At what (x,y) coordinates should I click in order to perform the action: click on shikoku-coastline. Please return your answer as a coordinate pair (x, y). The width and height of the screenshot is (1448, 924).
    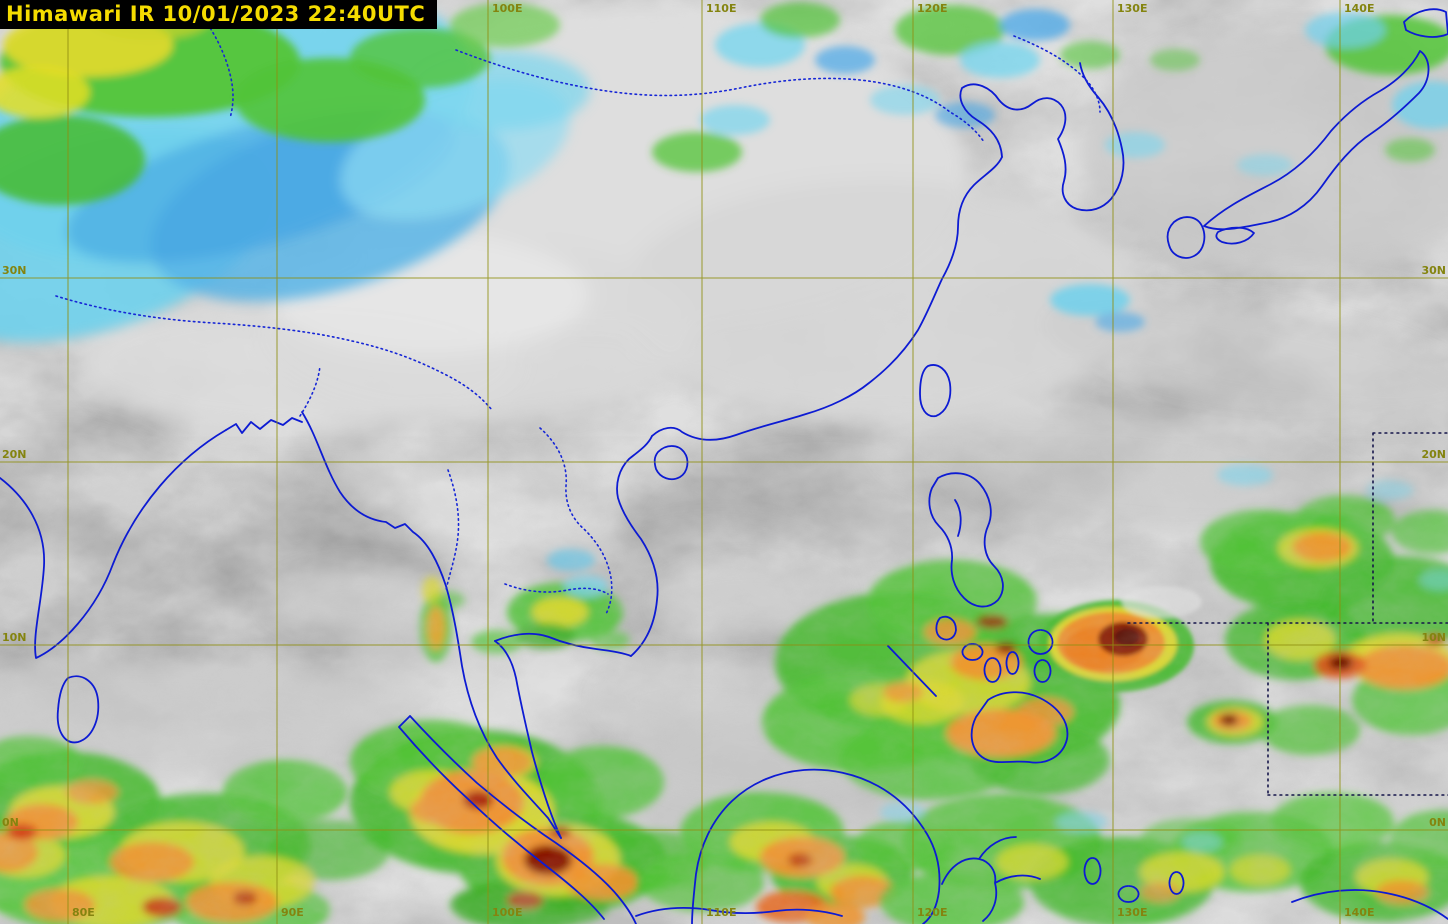
    Looking at the image, I should click on (1235, 235).